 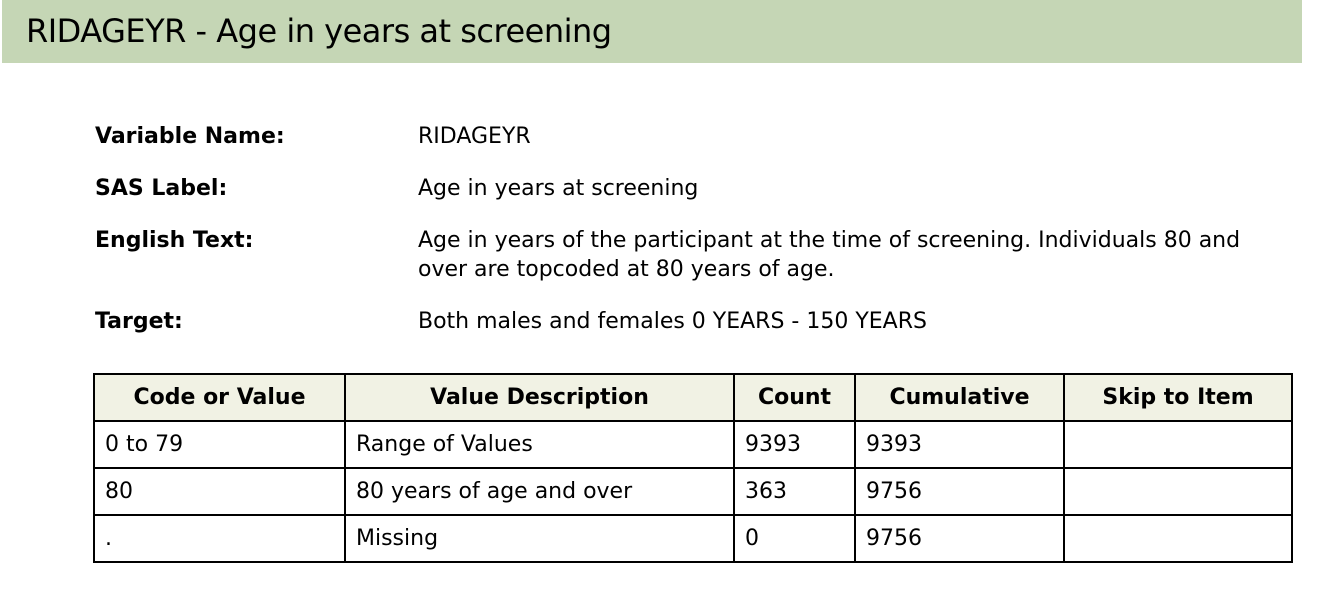 I want to click on cell-value-description: 80 years of age and over, so click(x=539, y=491).